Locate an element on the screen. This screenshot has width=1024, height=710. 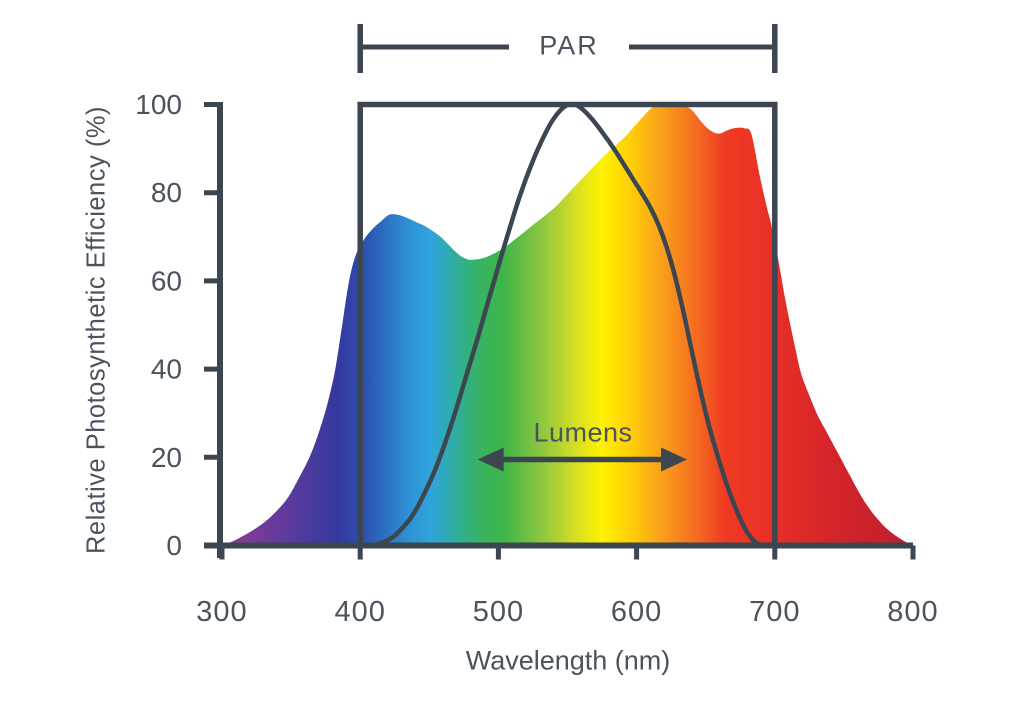
y-tick-label: 40 is located at coordinates (166, 369).